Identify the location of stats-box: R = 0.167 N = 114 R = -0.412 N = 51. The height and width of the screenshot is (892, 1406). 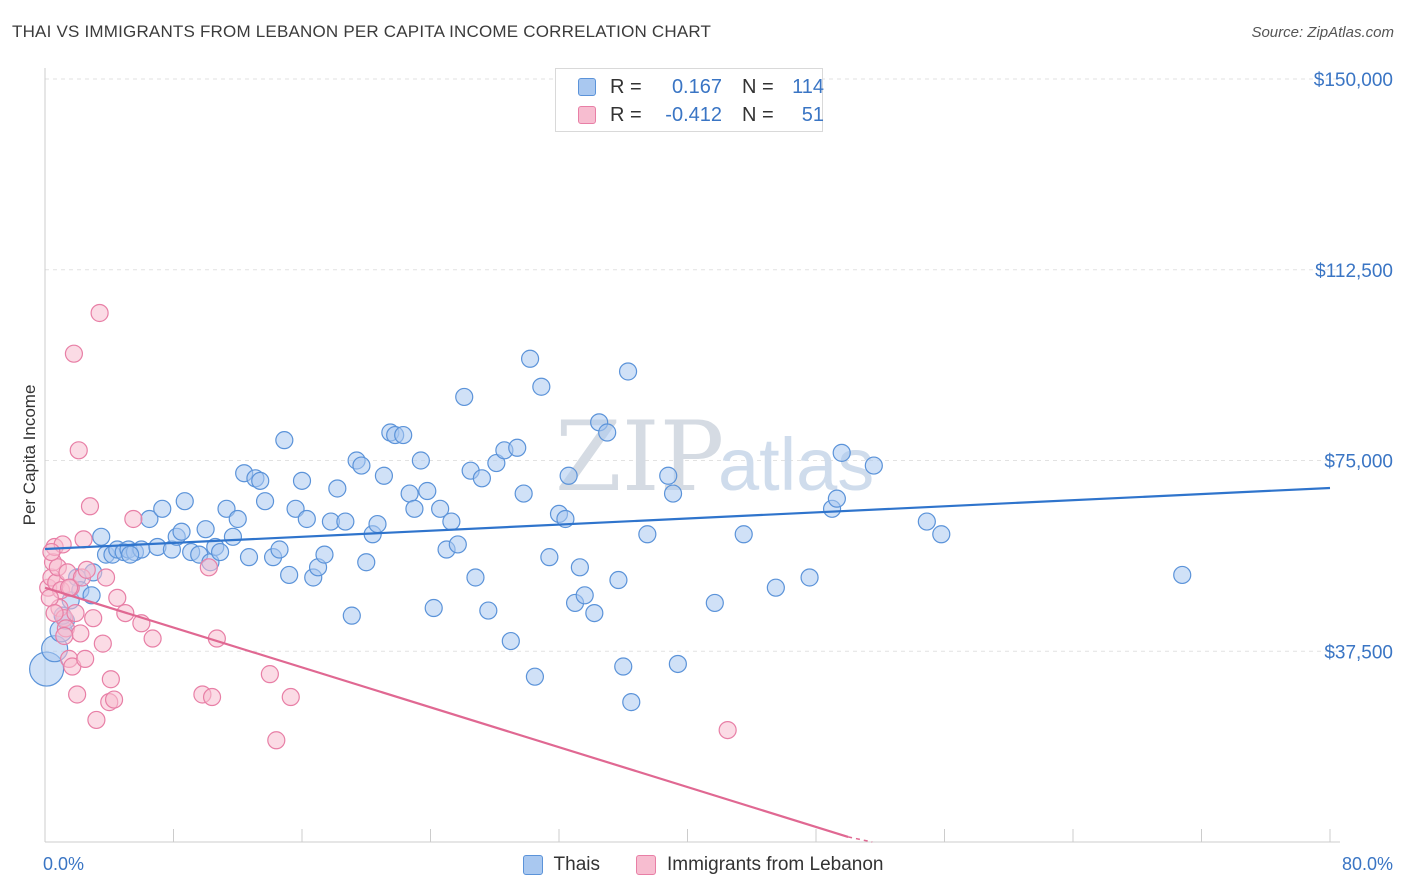
(689, 100).